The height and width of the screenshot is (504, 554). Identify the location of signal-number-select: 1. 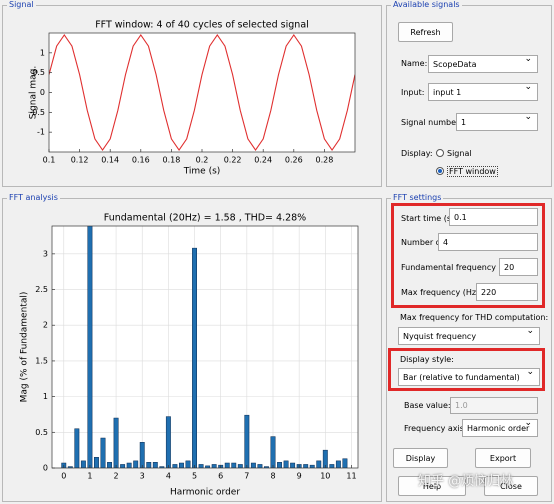
(497, 122).